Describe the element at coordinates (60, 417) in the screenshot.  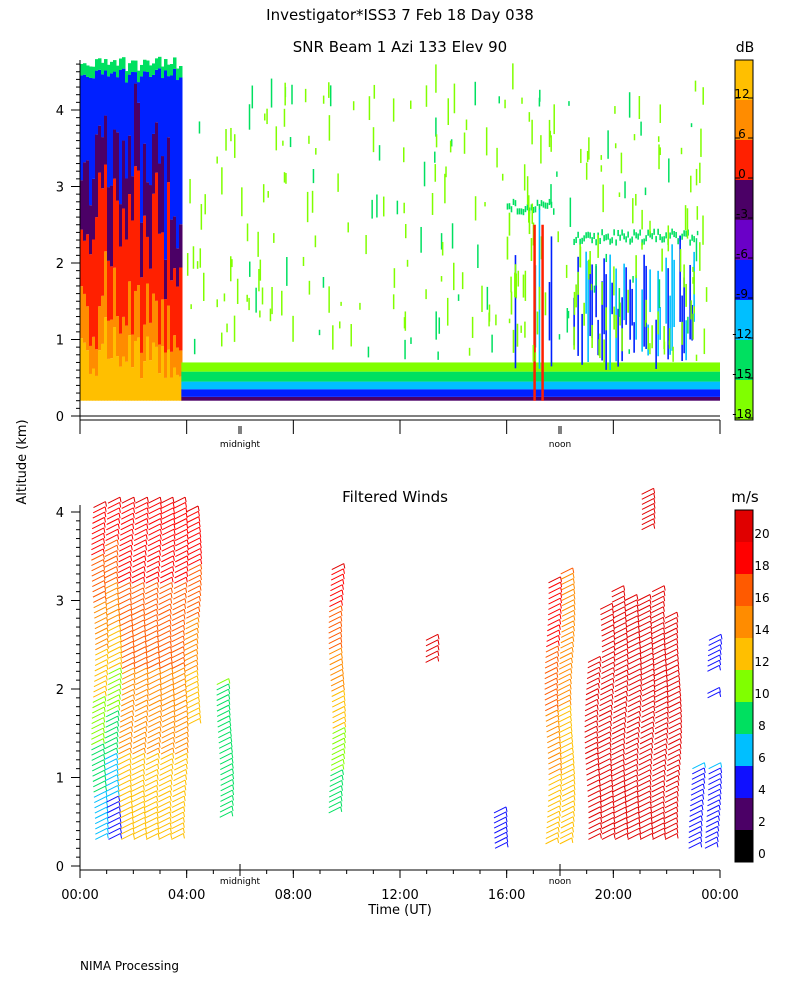
I see `snr-y-tick-label: 0` at that location.